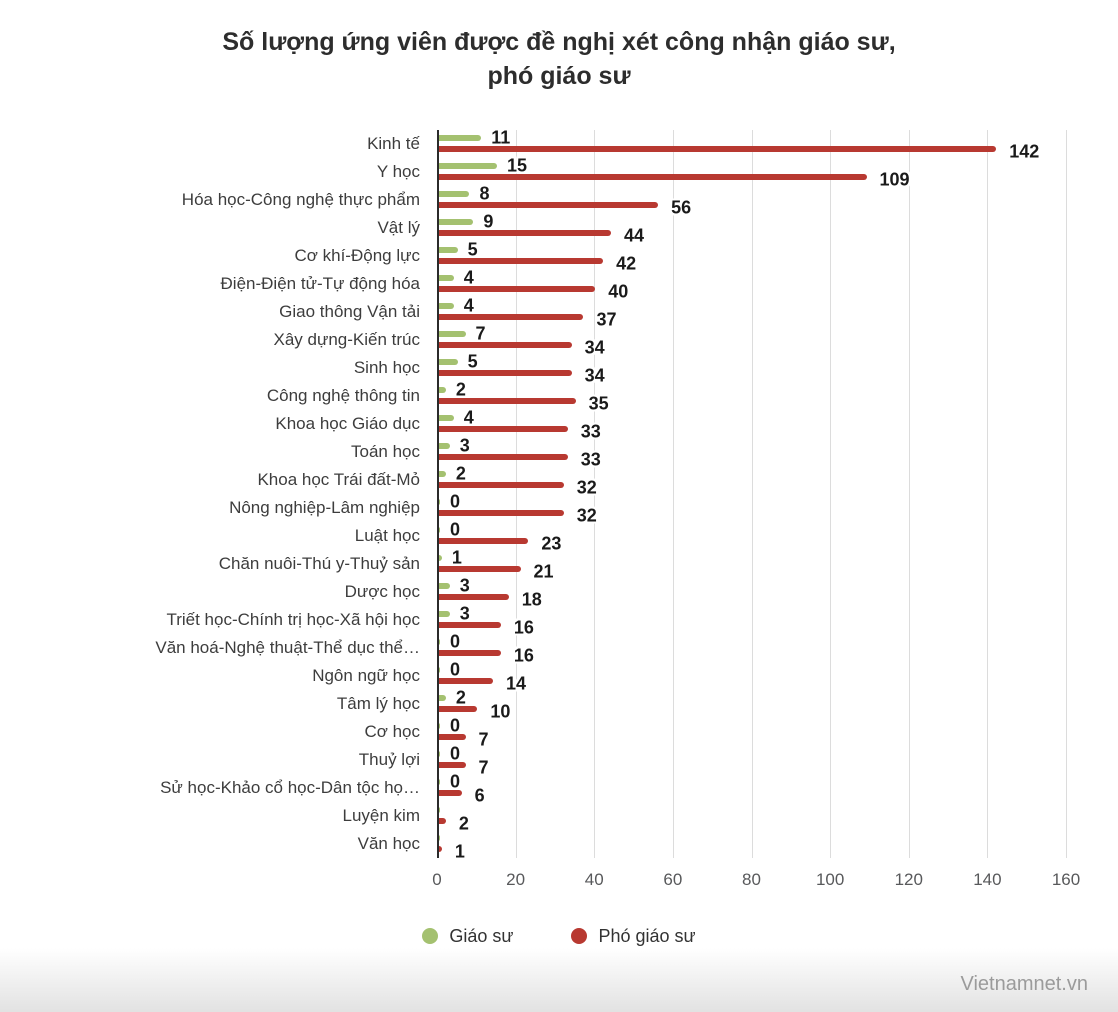 The width and height of the screenshot is (1118, 1012). What do you see at coordinates (559, 396) in the screenshot?
I see `chart-row: Công nghệ thông tin 2 35` at bounding box center [559, 396].